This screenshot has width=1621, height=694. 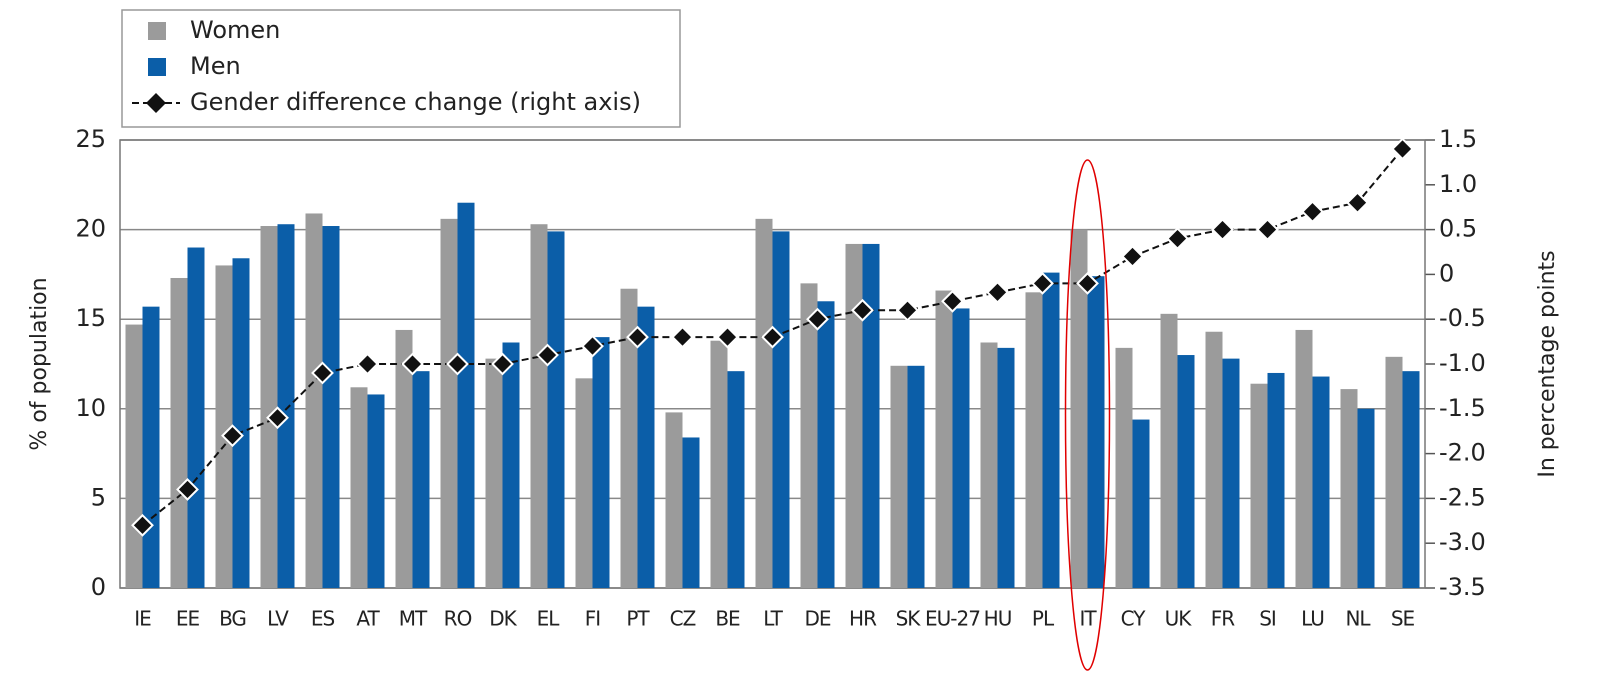 I want to click on y-tick-label: 20, so click(x=90, y=229).